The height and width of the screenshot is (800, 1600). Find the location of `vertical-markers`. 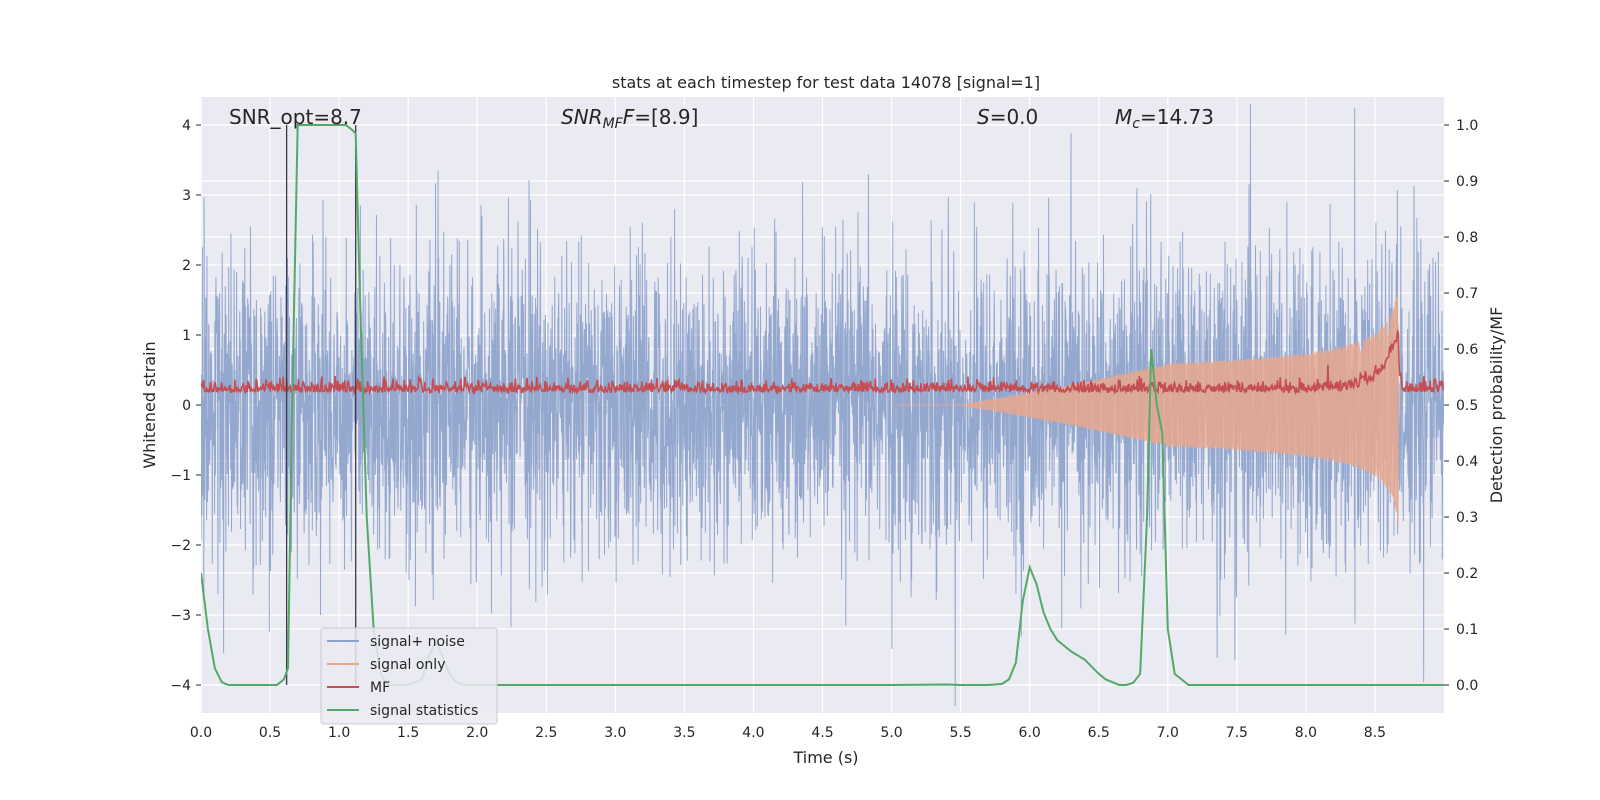

vertical-markers is located at coordinates (321, 405).